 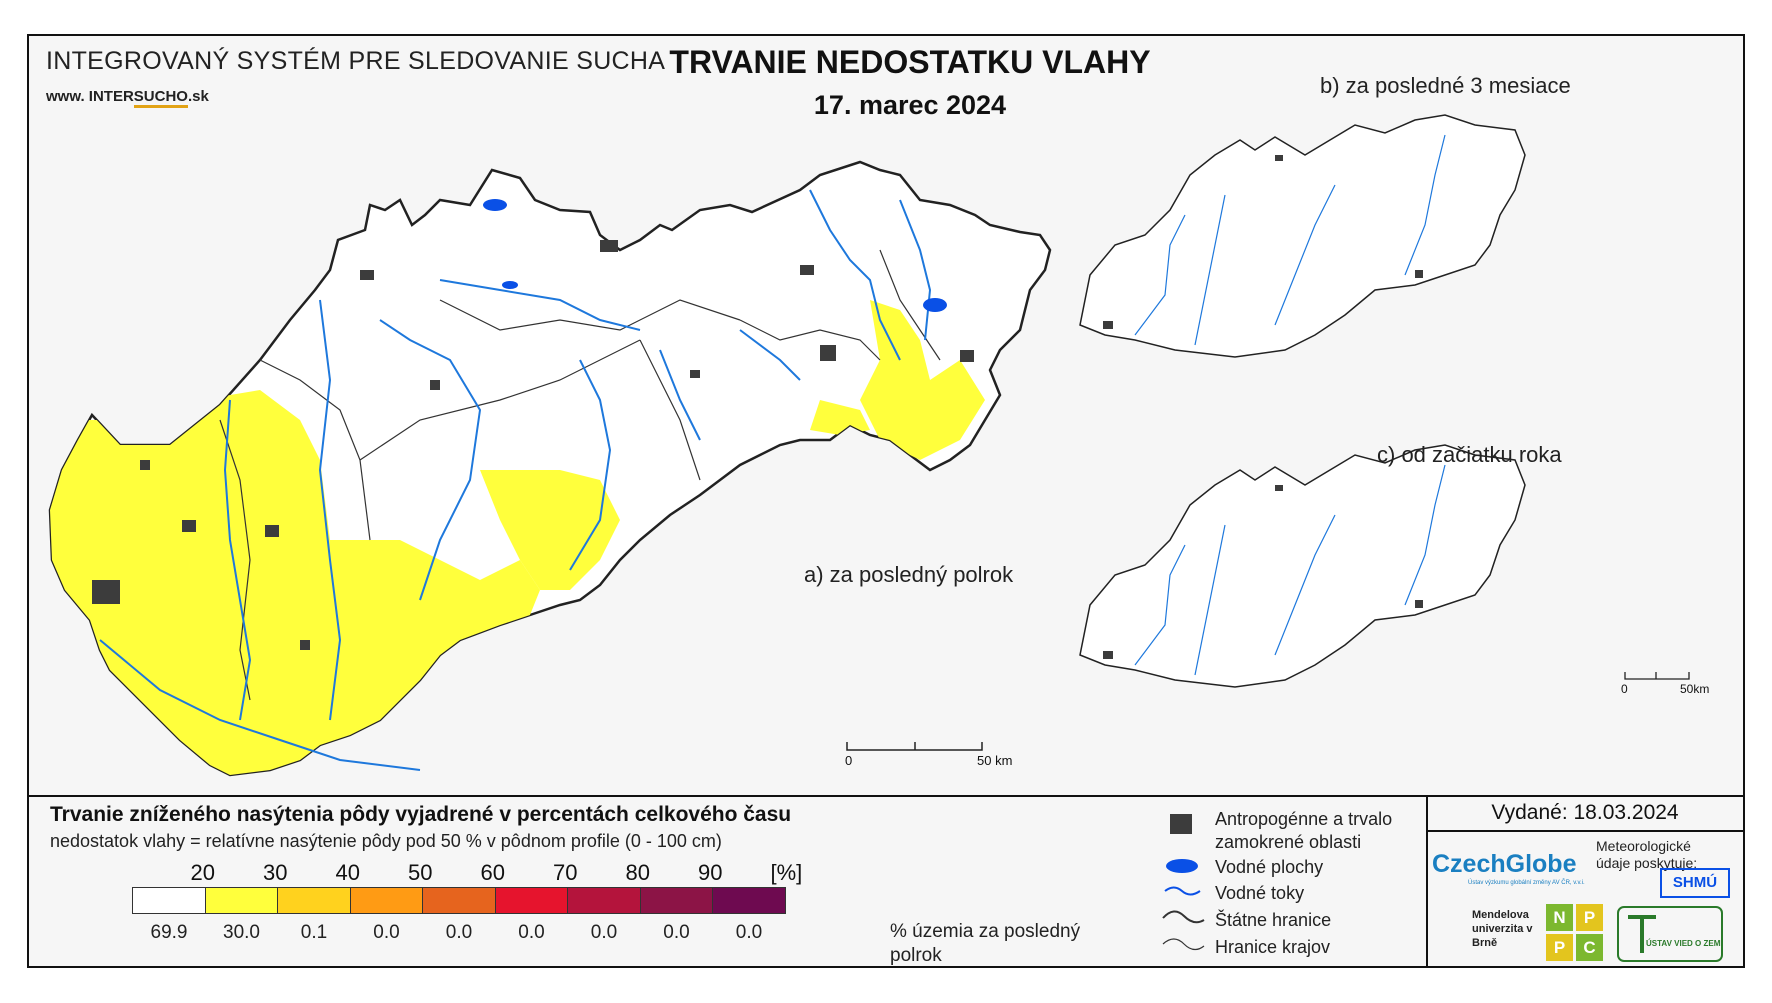 What do you see at coordinates (985, 943) in the screenshot?
I see `percent-note: % územia za posledný polrok` at bounding box center [985, 943].